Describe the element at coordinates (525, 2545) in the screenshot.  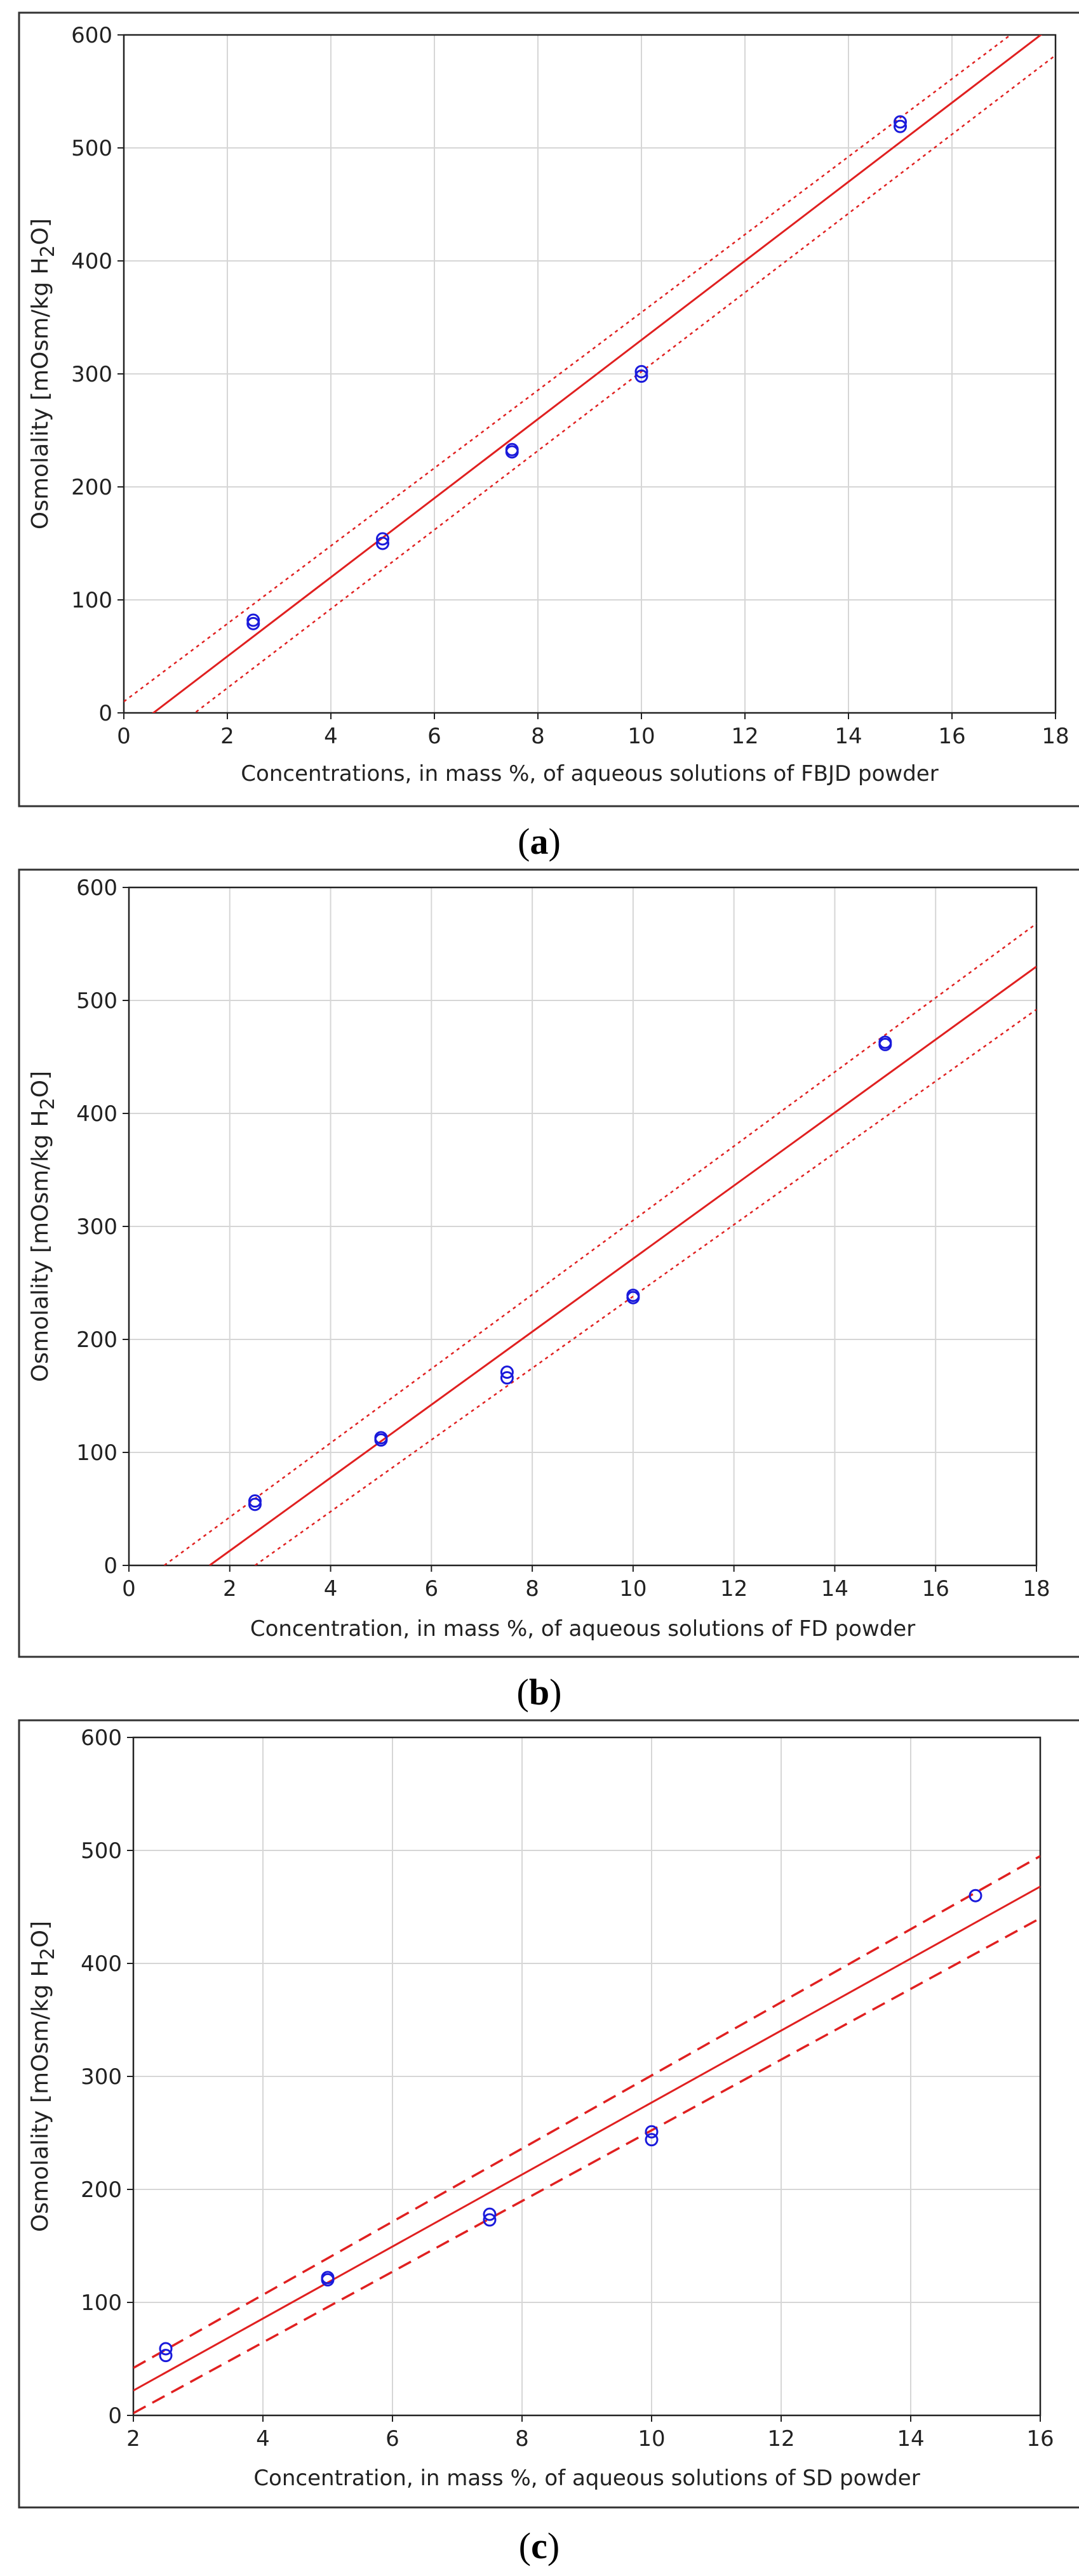
I see `caption-c-open: (` at that location.